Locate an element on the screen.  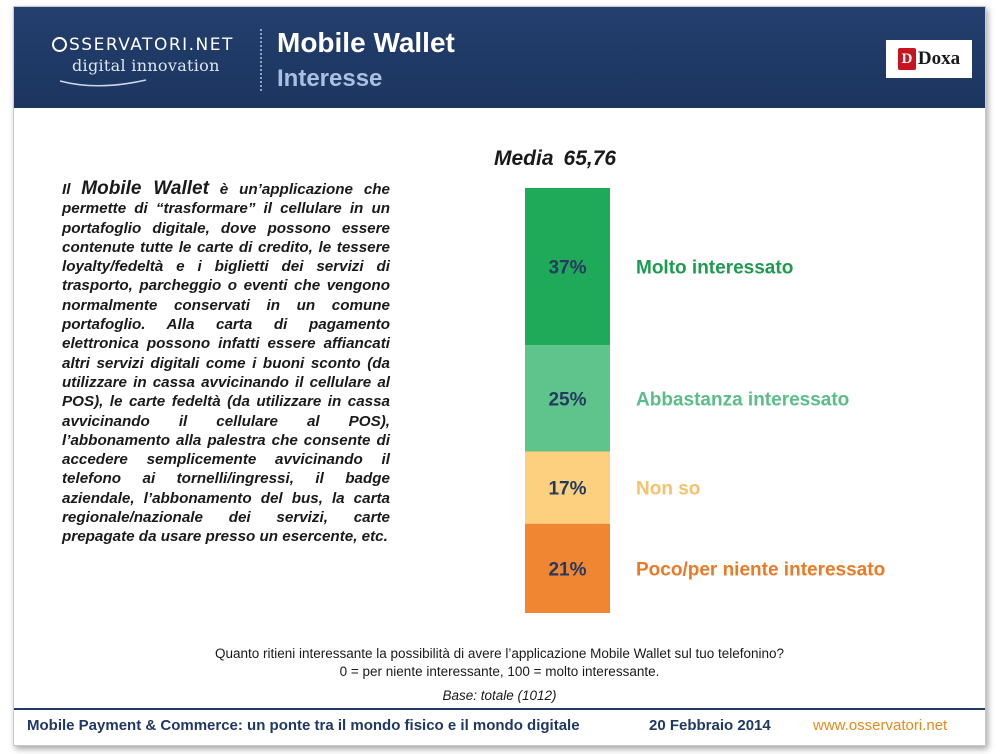
data-label-1: 37% is located at coordinates (567, 268).